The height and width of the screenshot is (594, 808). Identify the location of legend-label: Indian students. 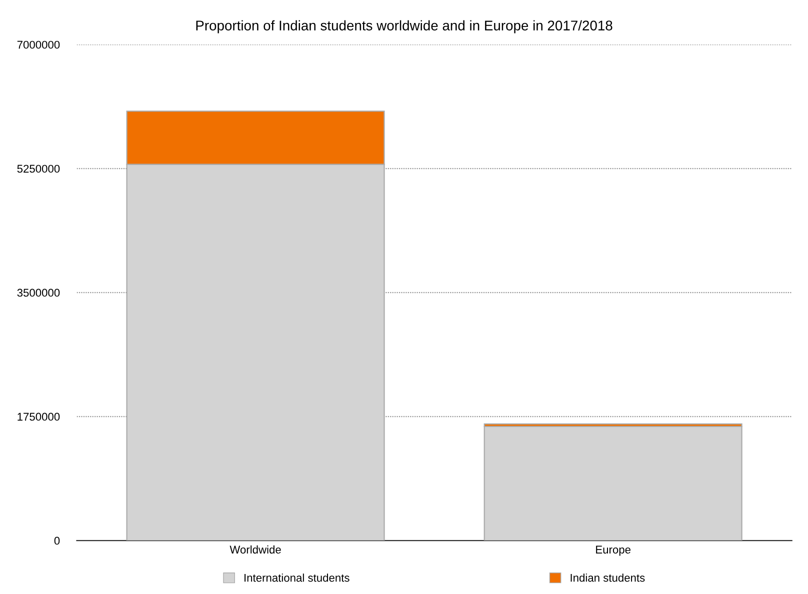
(607, 578).